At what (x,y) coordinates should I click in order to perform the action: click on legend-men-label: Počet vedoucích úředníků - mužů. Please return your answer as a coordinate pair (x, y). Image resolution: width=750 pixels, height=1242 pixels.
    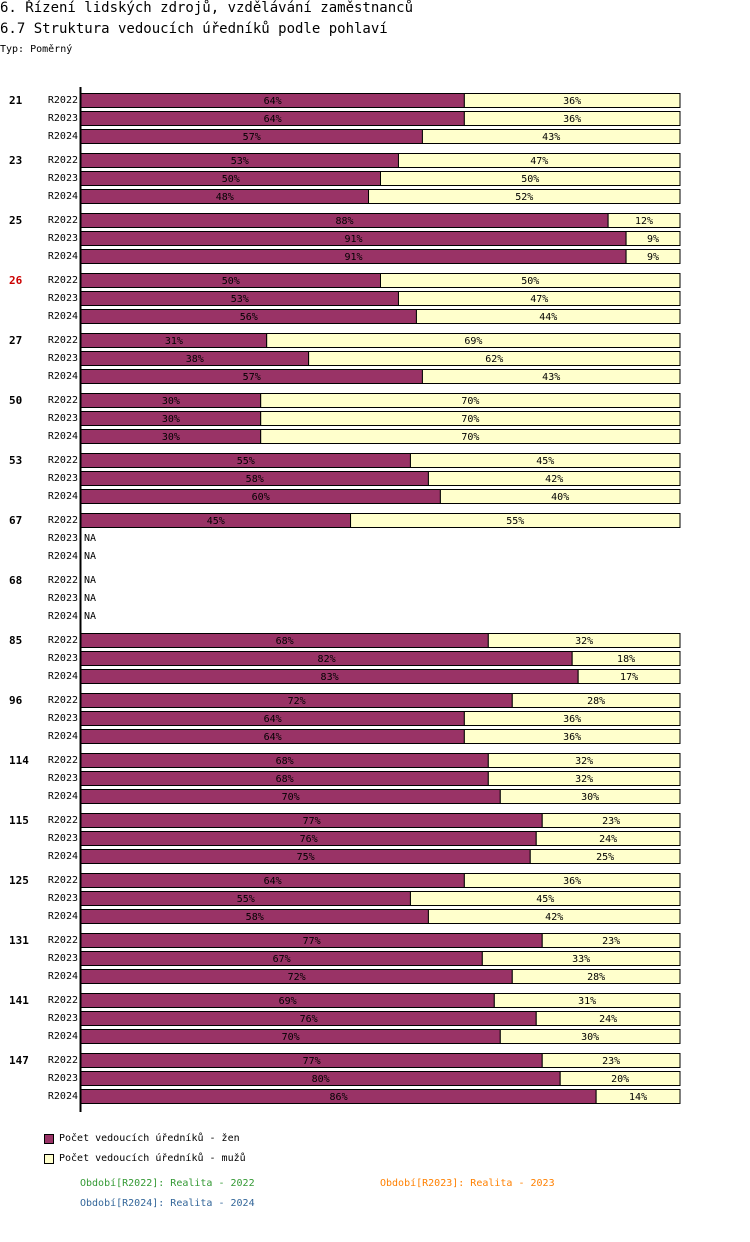
    Looking at the image, I should click on (152, 1158).